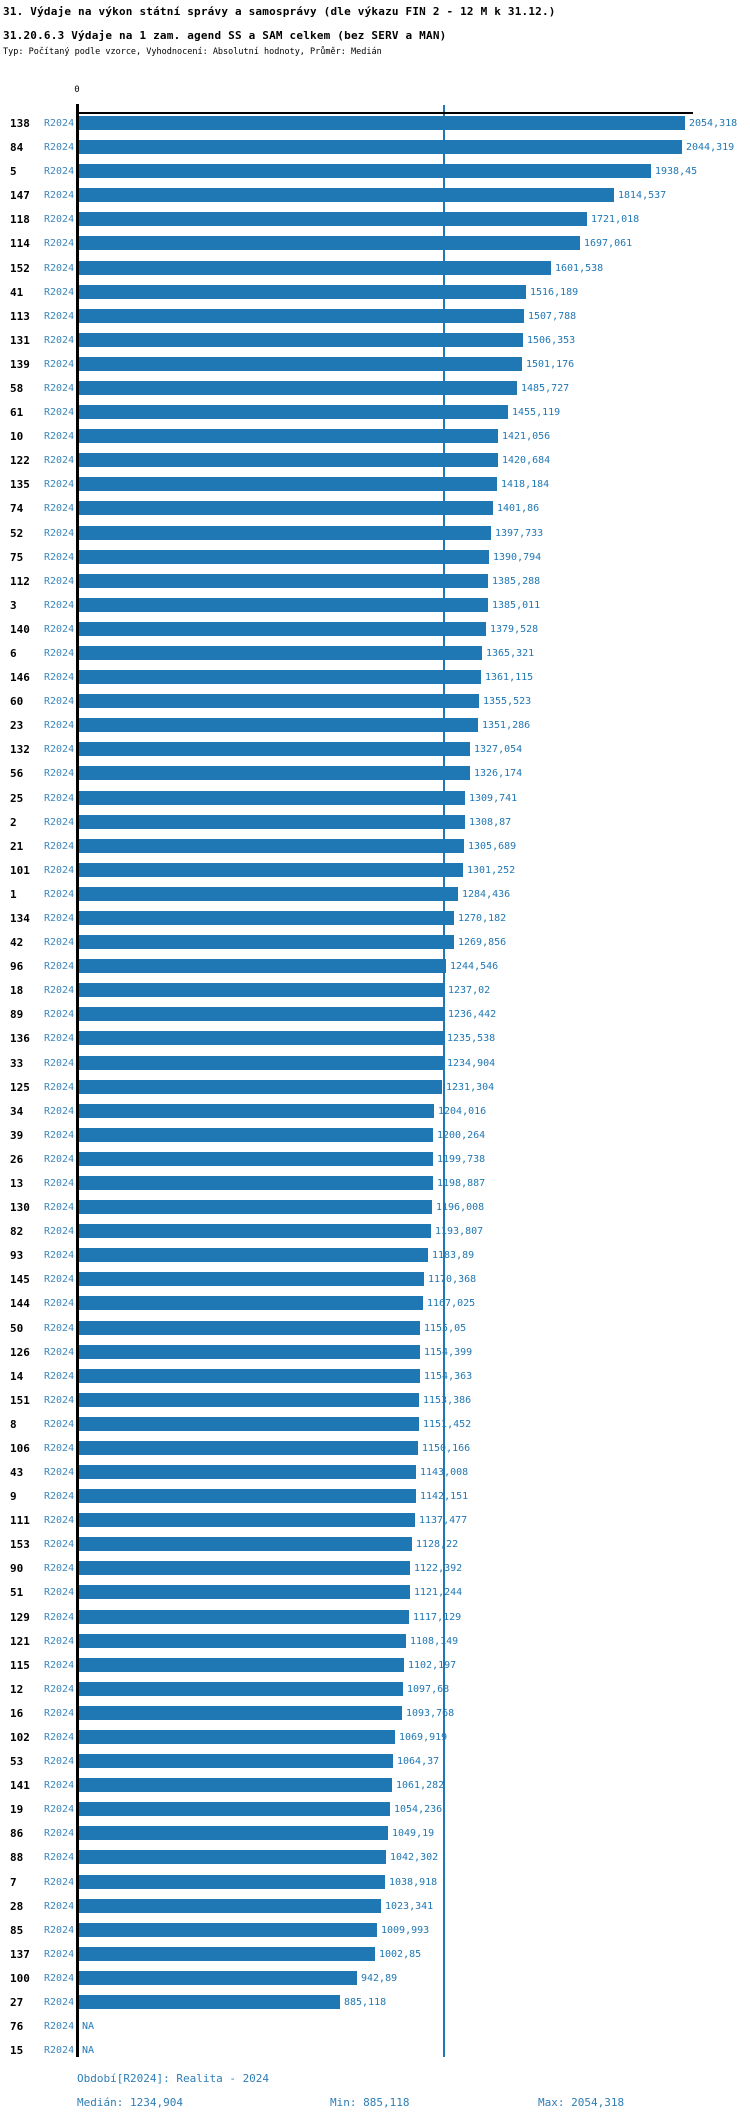 This screenshot has height=2118, width=750. I want to click on bar-row: 16 R2024 1093,768, so click(375, 1713).